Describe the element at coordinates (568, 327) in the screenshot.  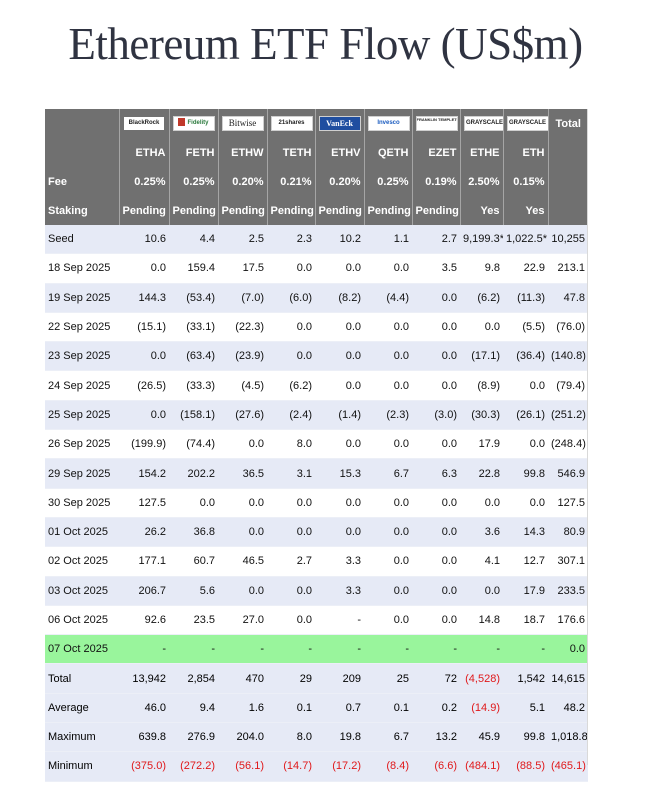
I see `flow-value-cell: (76.0)` at that location.